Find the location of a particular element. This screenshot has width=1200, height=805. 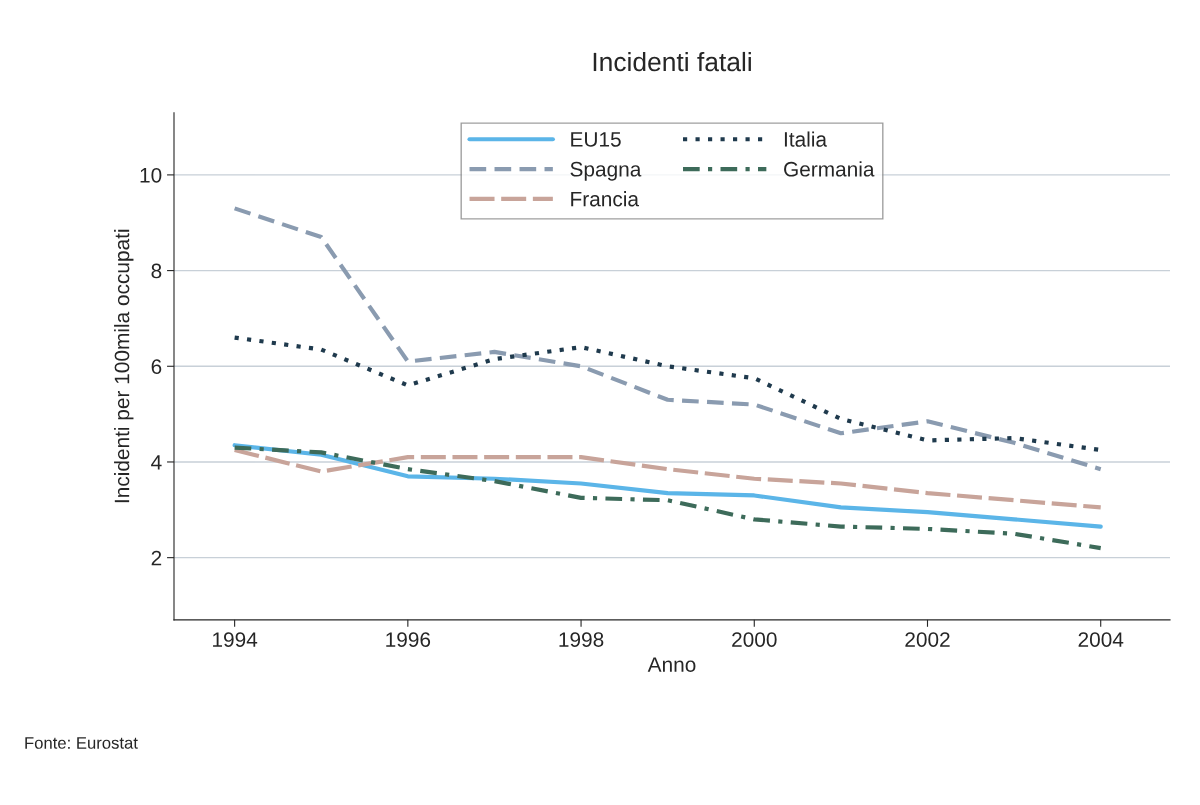

y-tick-label: 10 is located at coordinates (151, 175).